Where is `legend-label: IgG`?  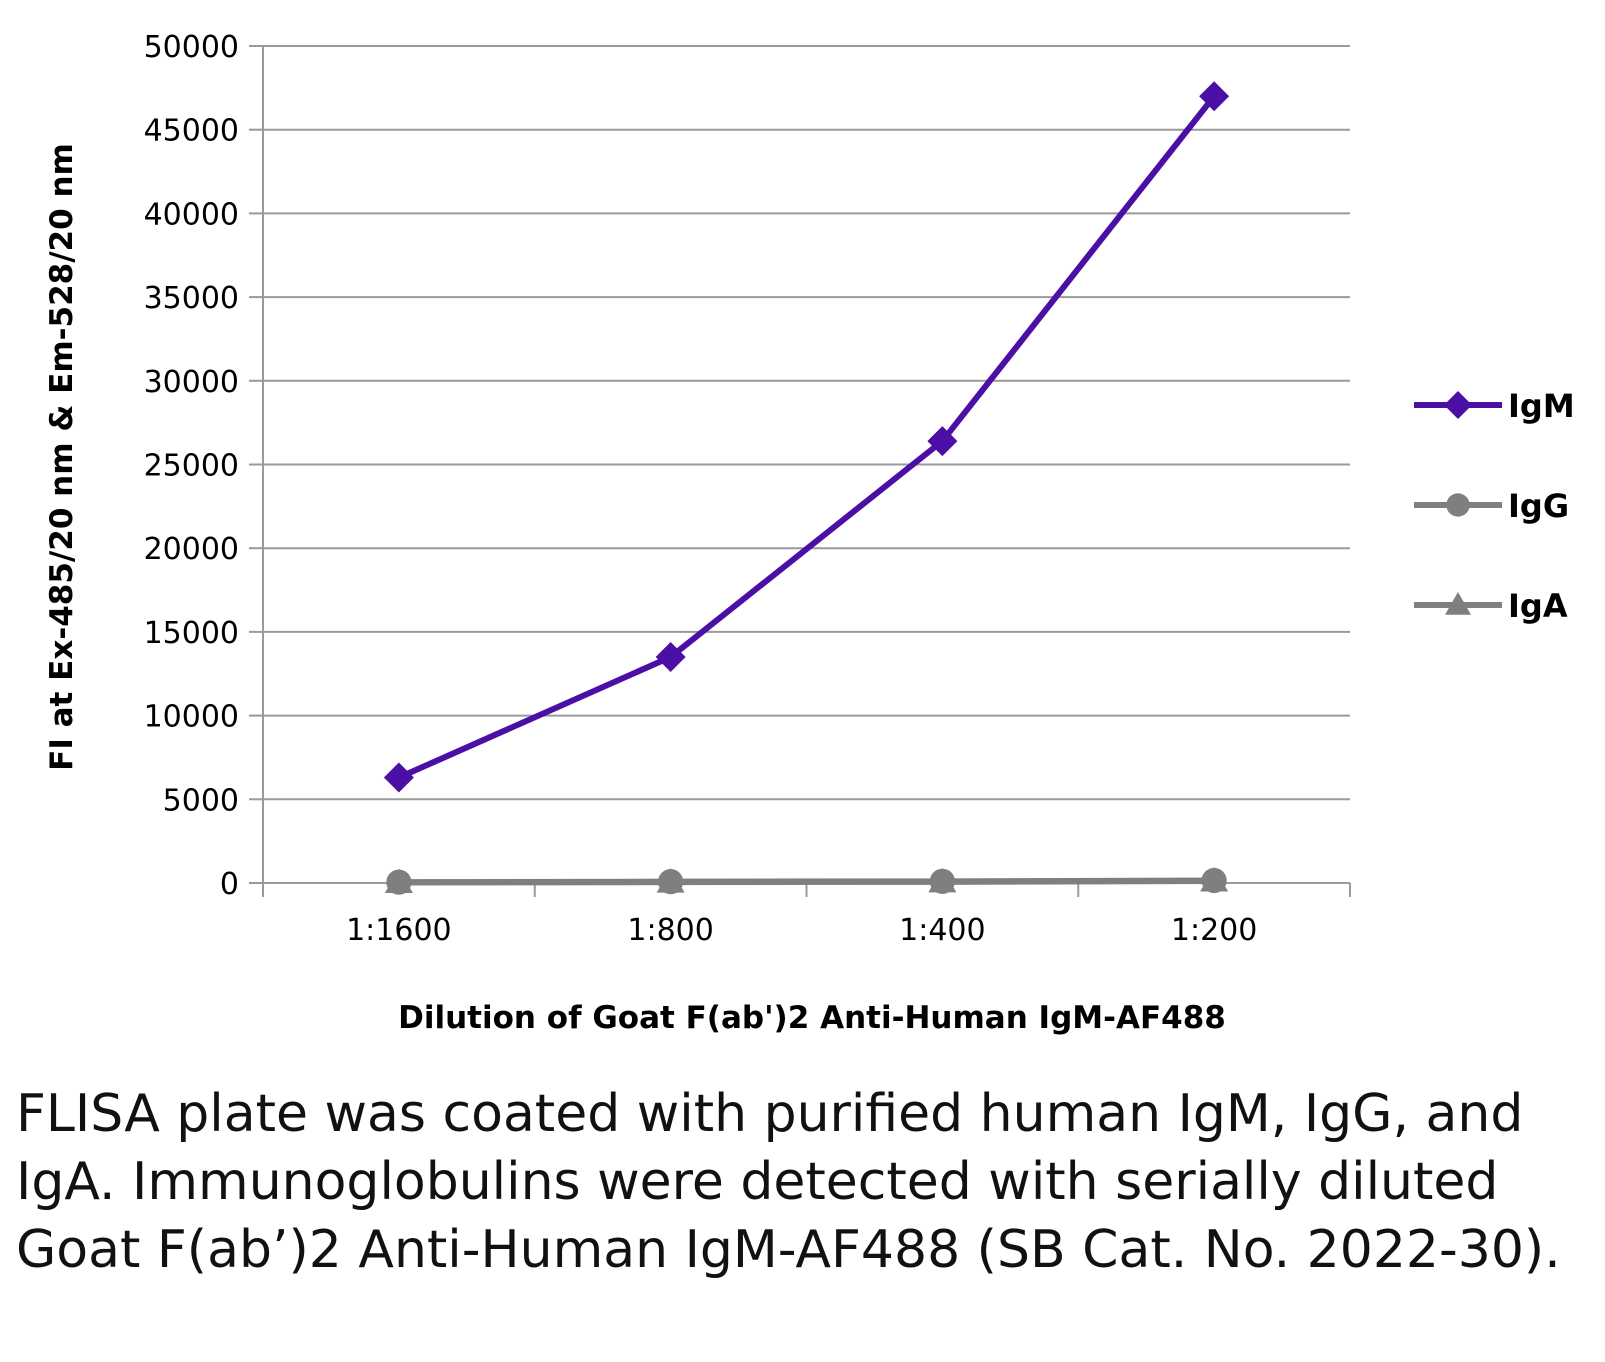 legend-label: IgG is located at coordinates (1538, 506).